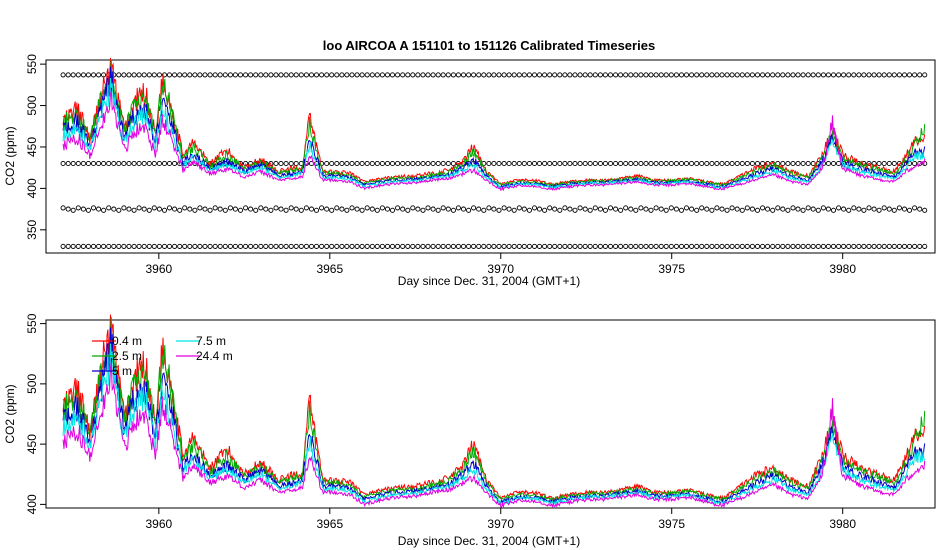  Describe the element at coordinates (500, 269) in the screenshot. I see `x-tick-label: 3970` at that location.